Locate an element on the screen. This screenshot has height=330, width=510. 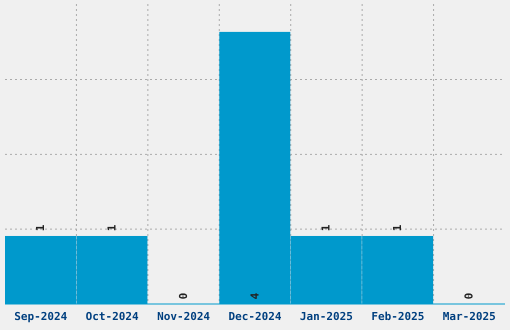
x-tick-label: Feb-2025 is located at coordinates (397, 316).